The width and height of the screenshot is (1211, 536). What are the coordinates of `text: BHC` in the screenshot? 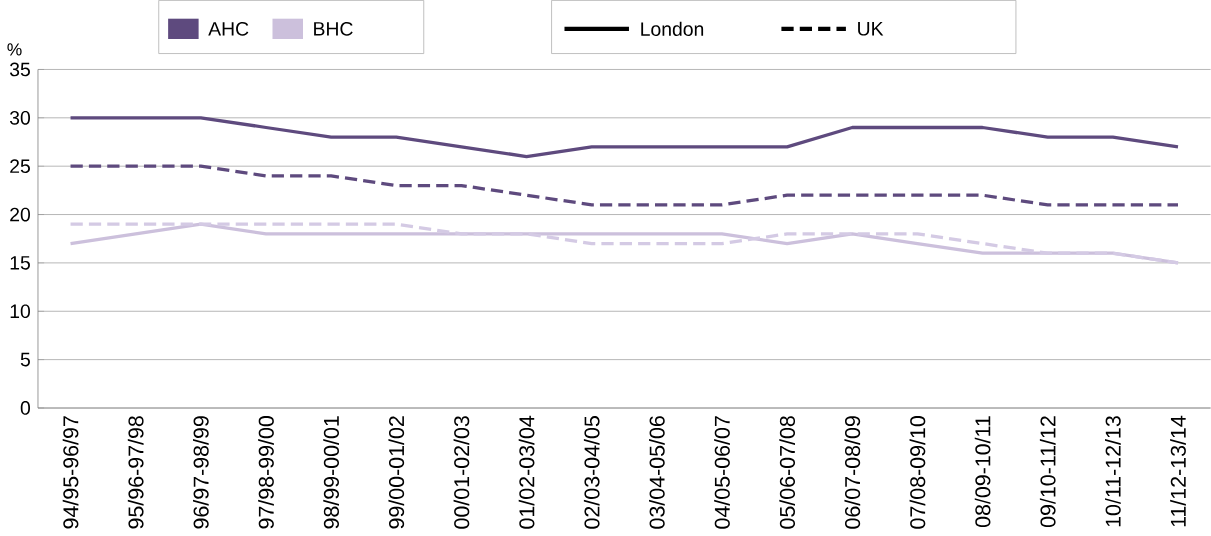 It's located at (333, 28).